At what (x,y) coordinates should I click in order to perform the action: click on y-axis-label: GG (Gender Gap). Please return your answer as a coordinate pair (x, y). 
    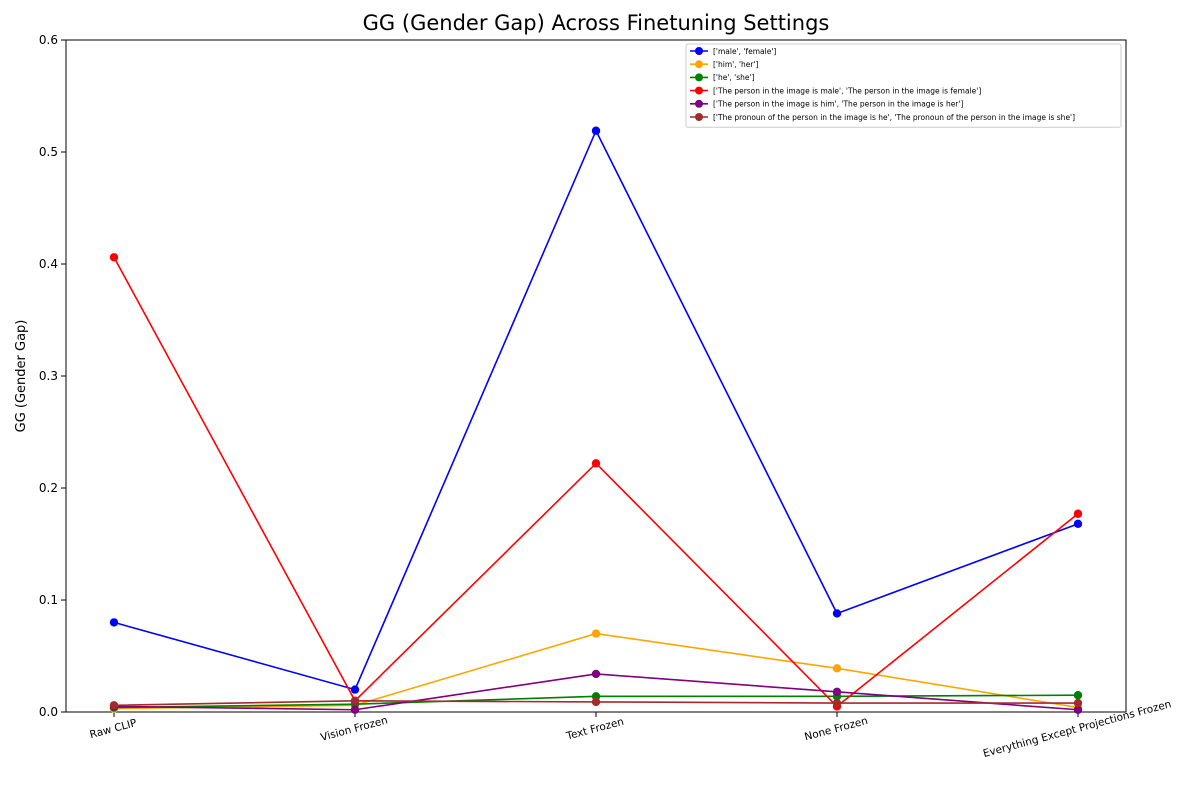
    Looking at the image, I should click on (21, 376).